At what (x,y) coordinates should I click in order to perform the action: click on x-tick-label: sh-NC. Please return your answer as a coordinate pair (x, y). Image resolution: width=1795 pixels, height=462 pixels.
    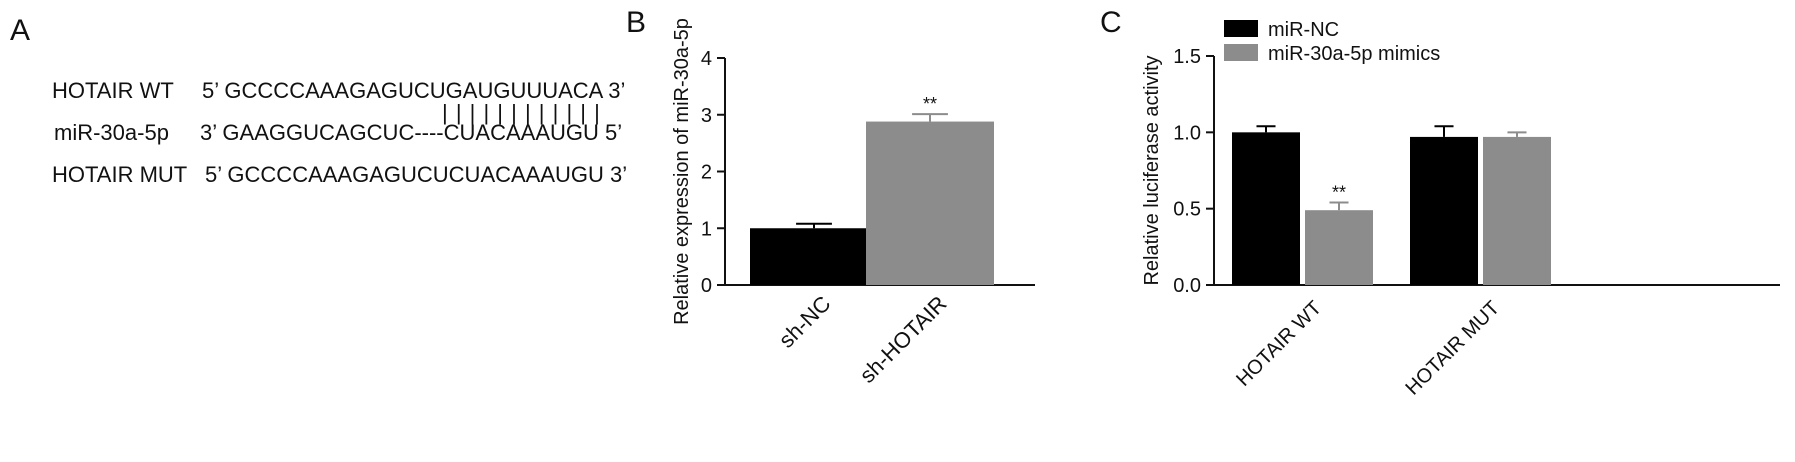
    Looking at the image, I should click on (805, 322).